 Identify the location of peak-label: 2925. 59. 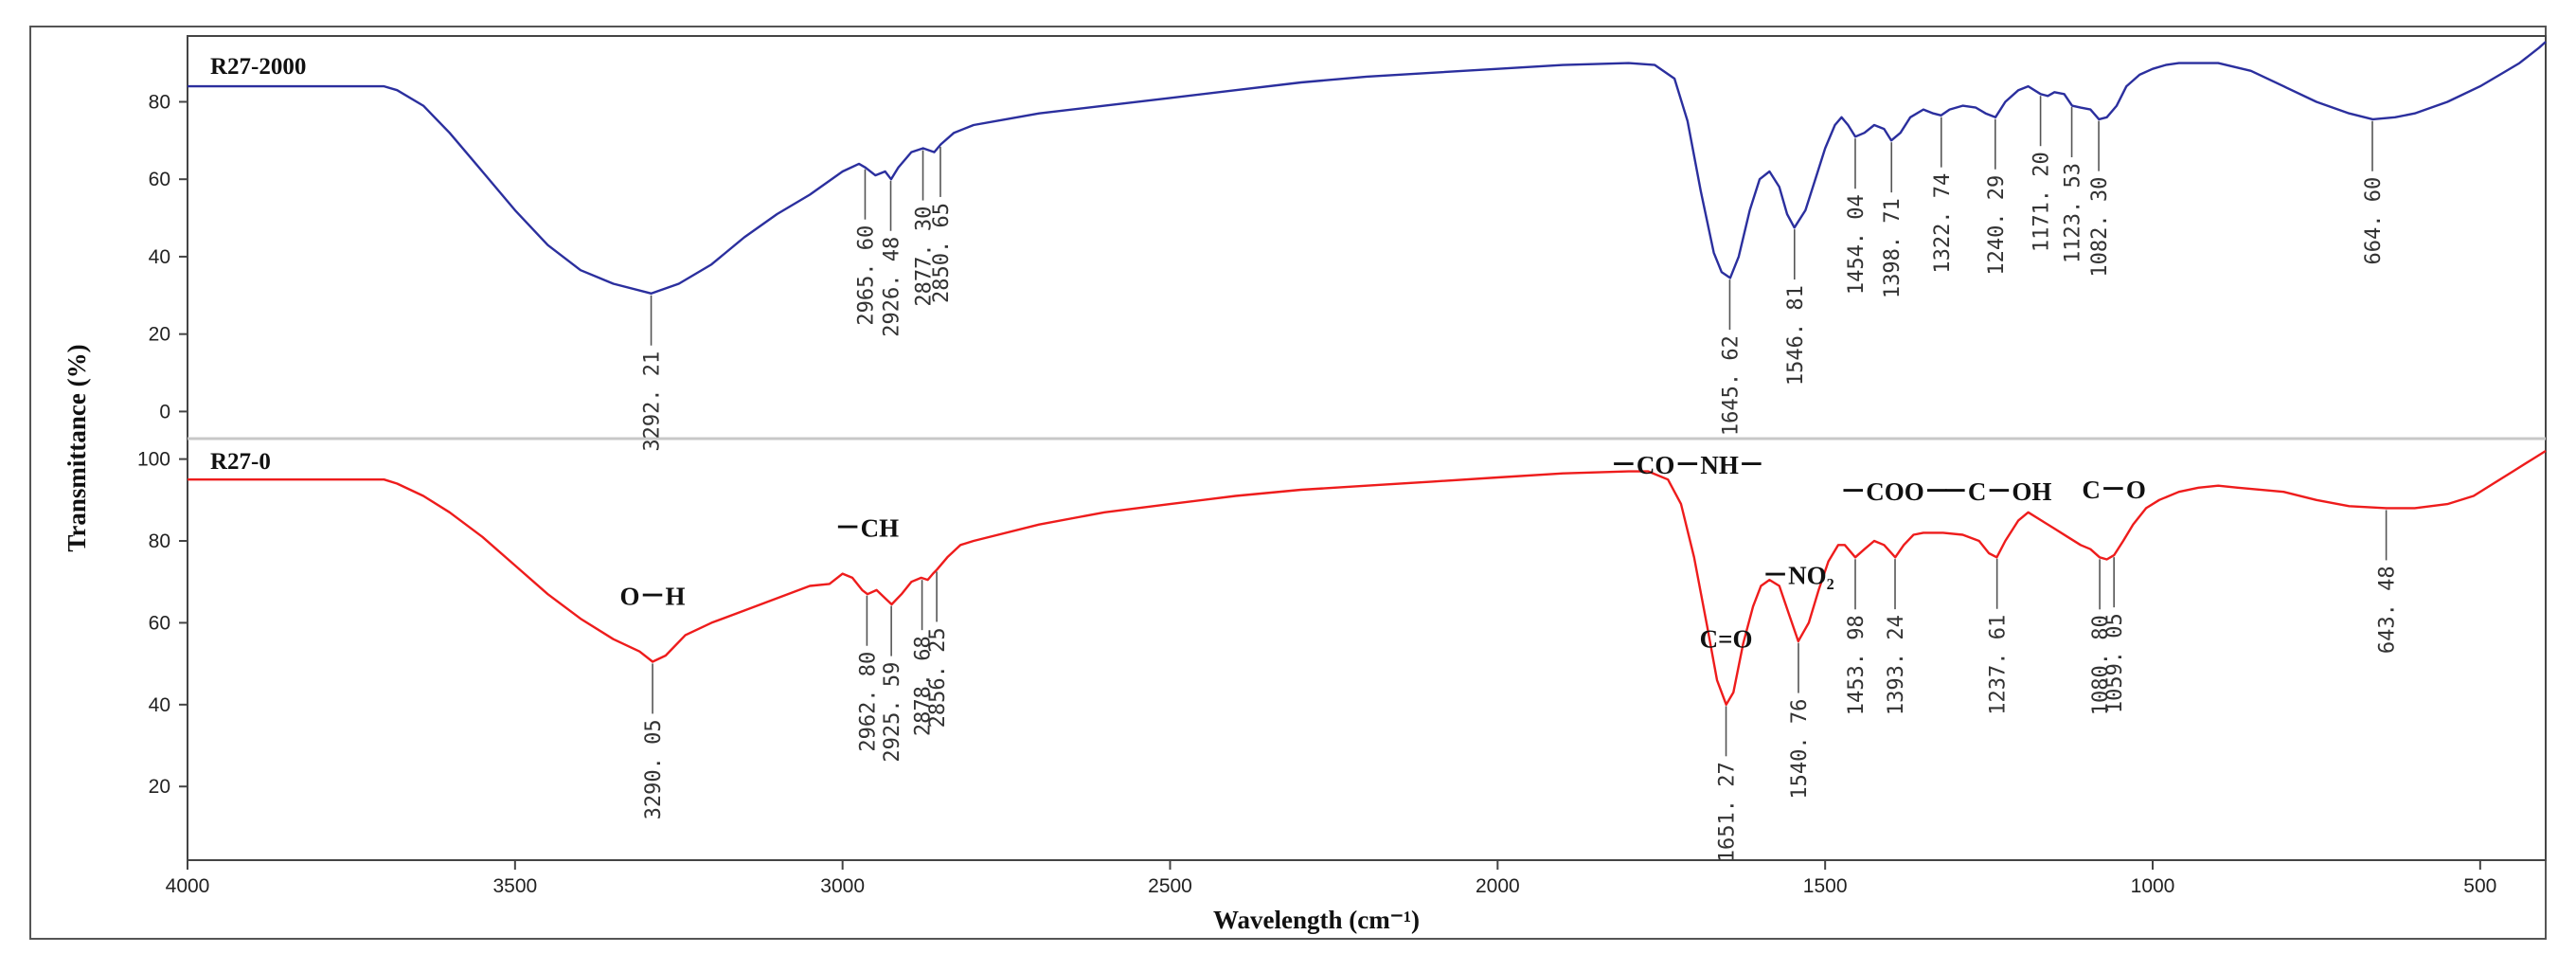
(892, 713).